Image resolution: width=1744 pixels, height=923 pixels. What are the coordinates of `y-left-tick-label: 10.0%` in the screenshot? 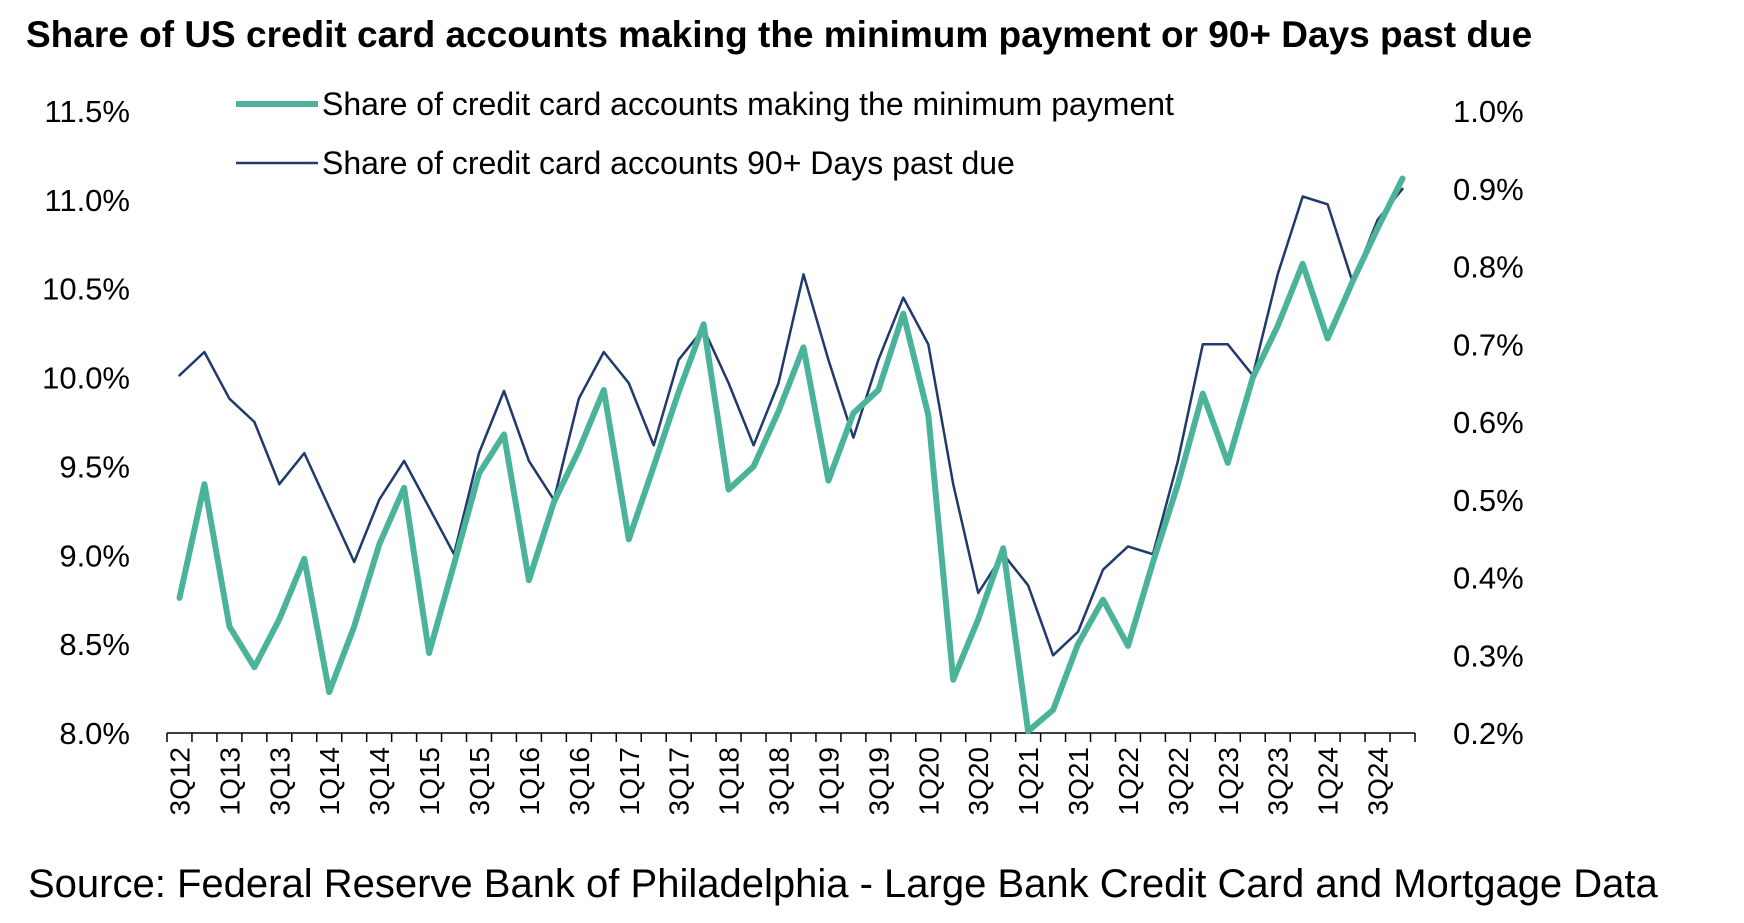 It's located at (86, 378).